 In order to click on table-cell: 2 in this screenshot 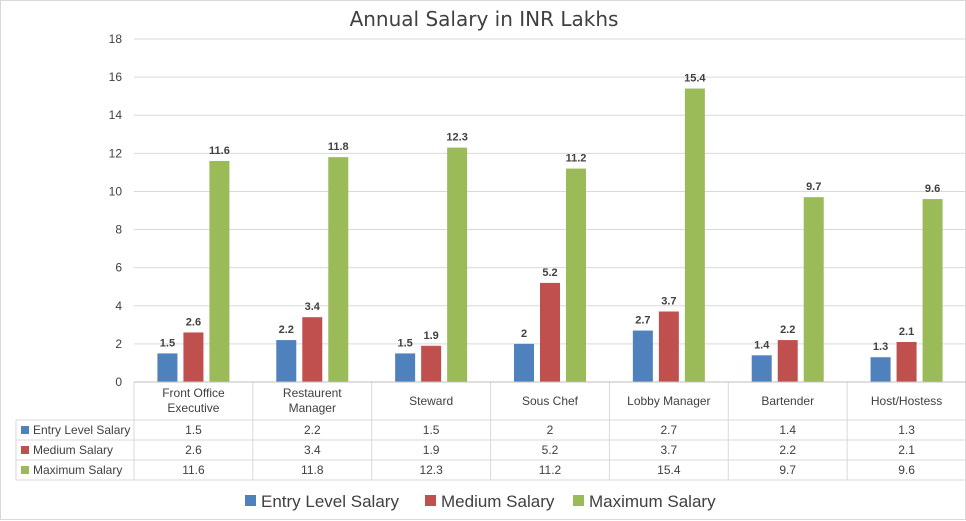, I will do `click(550, 430)`.